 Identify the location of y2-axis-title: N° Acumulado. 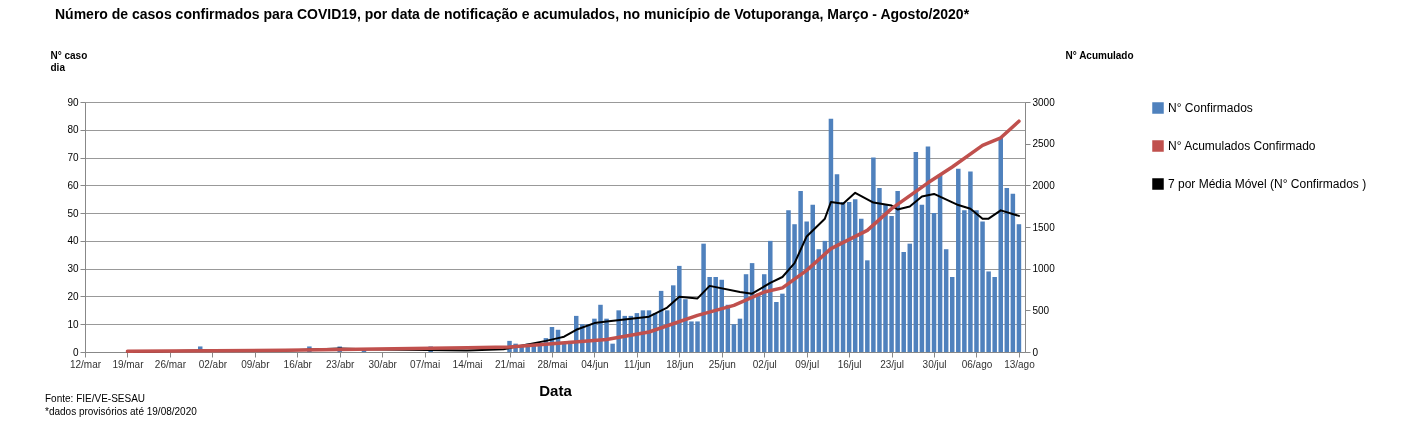
(1099, 55).